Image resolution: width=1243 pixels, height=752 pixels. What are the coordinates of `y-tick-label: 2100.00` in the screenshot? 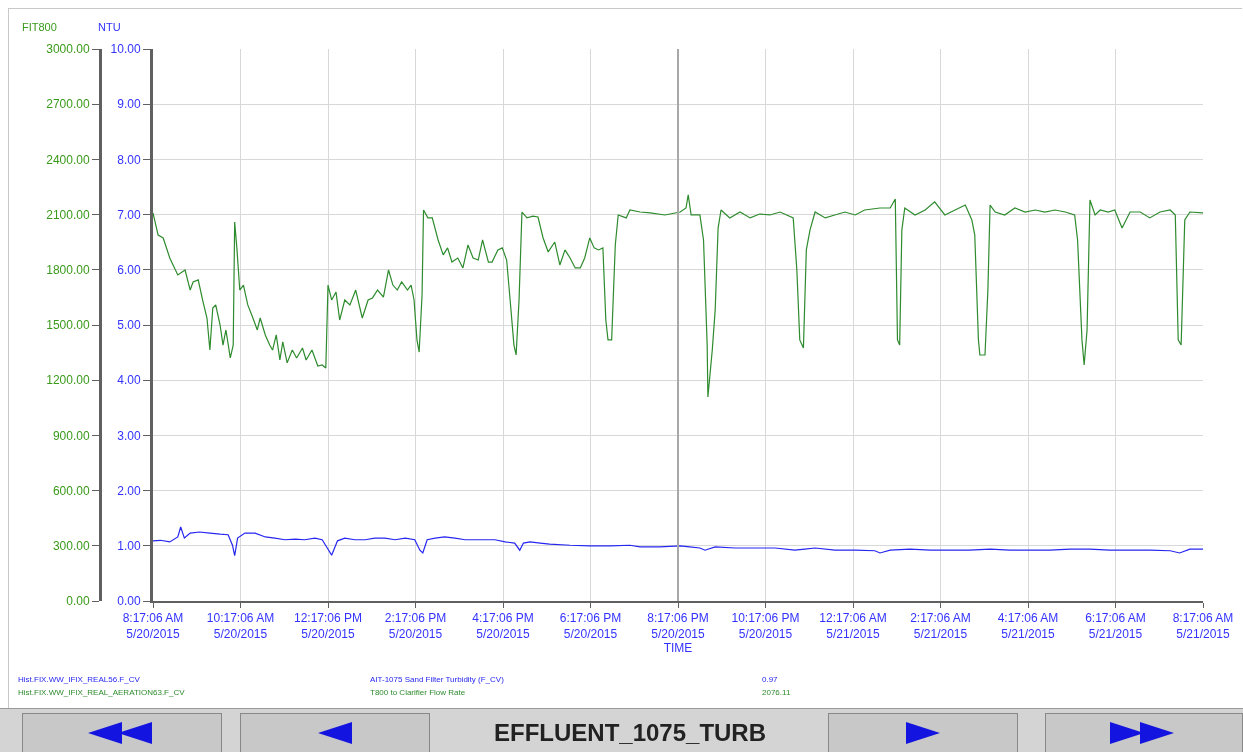 It's located at (68, 214).